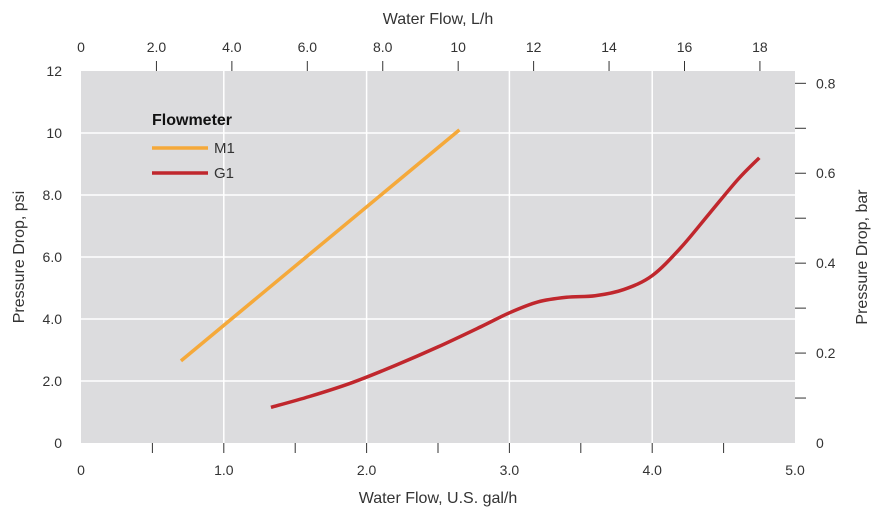 The height and width of the screenshot is (514, 875). Describe the element at coordinates (438, 19) in the screenshot. I see `x2-axis-title: Water Flow, L/h` at that location.